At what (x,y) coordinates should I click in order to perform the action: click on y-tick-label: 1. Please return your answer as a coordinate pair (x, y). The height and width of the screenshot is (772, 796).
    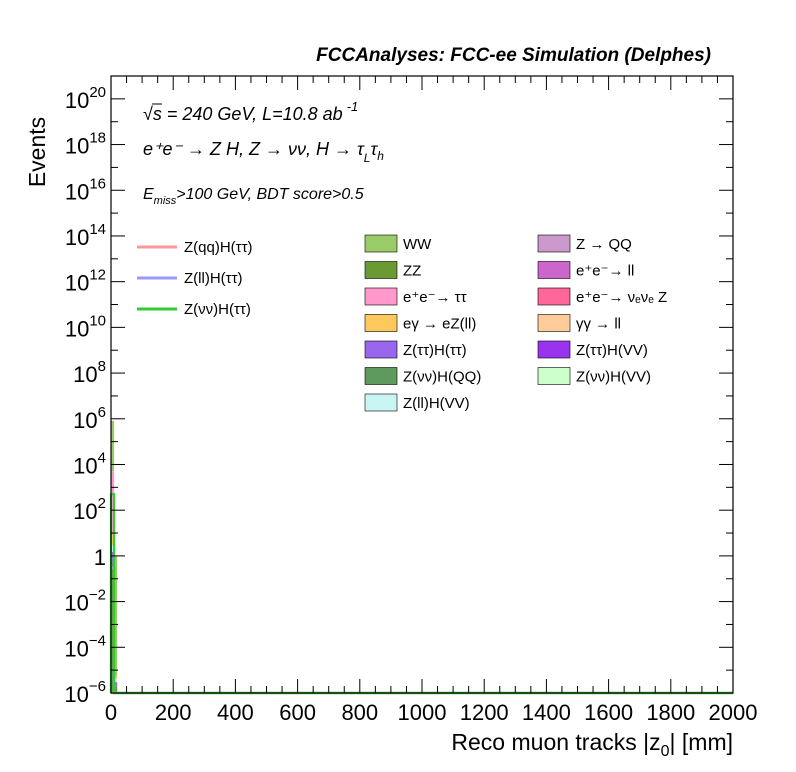
    Looking at the image, I should click on (100, 557).